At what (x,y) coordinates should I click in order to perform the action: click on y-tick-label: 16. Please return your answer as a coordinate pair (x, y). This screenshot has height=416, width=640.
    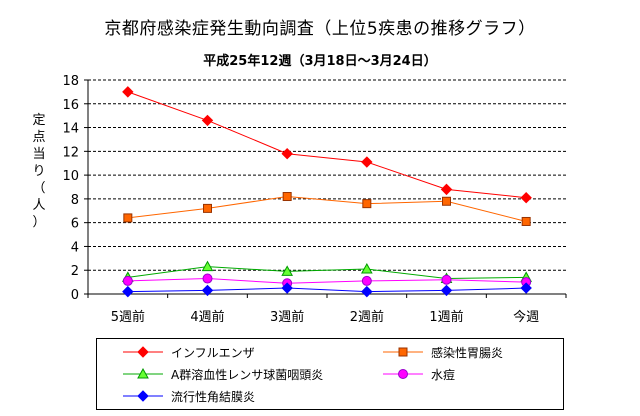
    Looking at the image, I should click on (70, 105).